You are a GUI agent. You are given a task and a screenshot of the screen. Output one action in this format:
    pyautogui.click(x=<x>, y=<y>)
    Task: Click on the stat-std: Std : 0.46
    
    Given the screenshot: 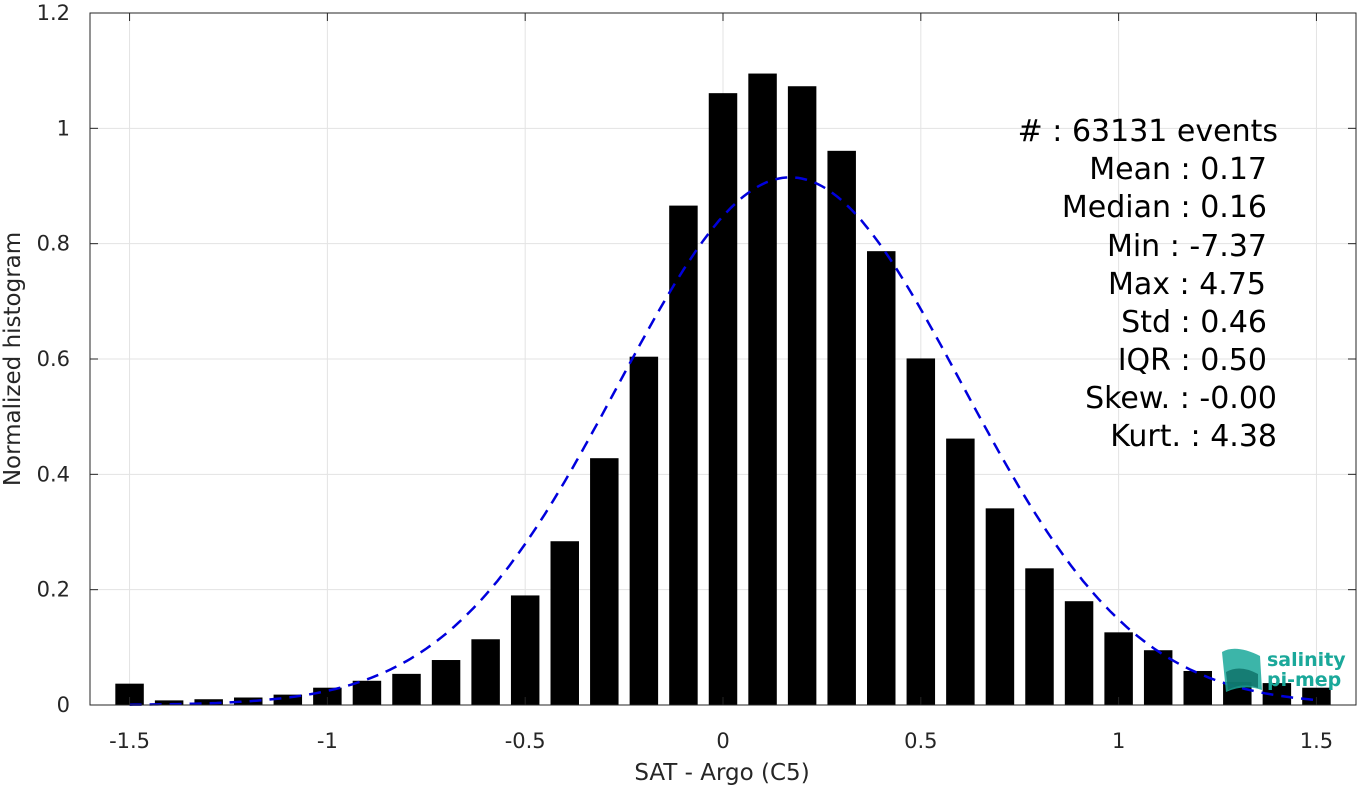 What is the action you would take?
    pyautogui.click(x=1194, y=322)
    